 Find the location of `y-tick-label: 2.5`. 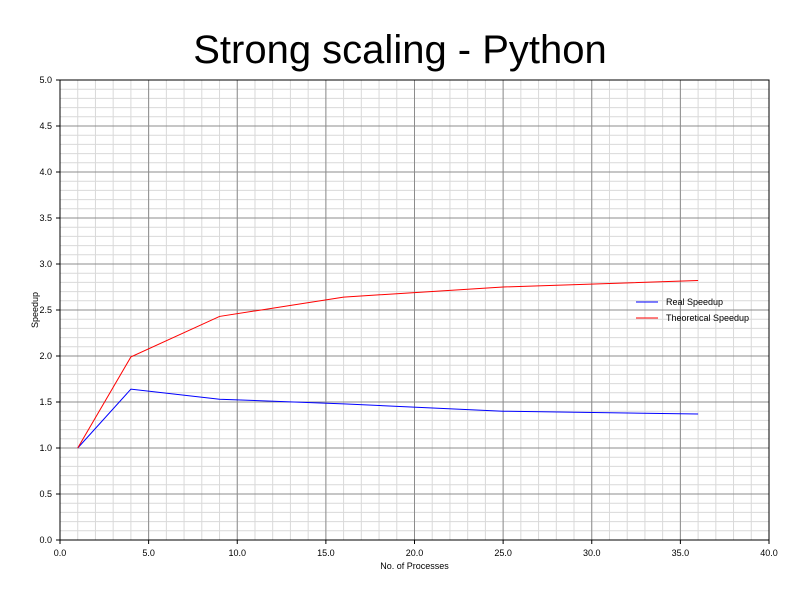

y-tick-label: 2.5 is located at coordinates (45, 310).